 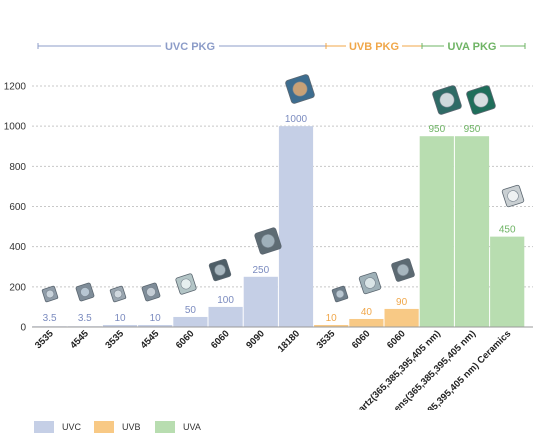 What do you see at coordinates (279, 428) in the screenshot?
I see `legend: UVC UVB UVA` at bounding box center [279, 428].